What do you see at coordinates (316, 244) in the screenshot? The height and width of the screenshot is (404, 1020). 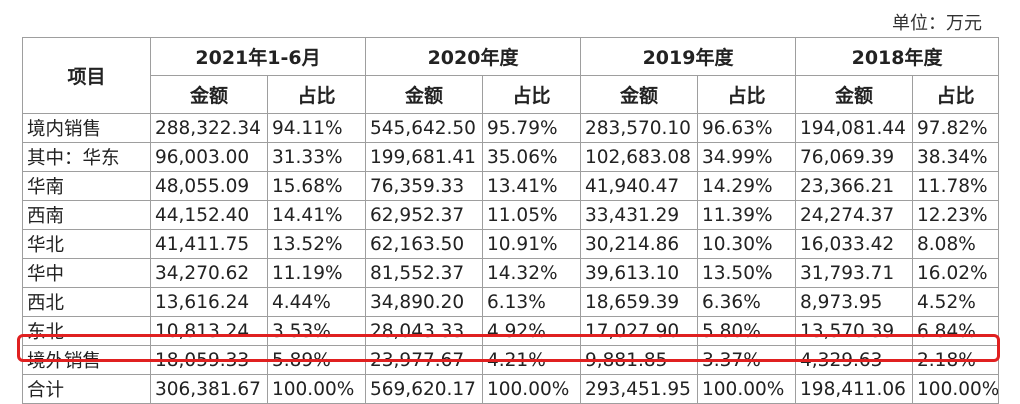 I see `ratio-cell: 13.52%` at bounding box center [316, 244].